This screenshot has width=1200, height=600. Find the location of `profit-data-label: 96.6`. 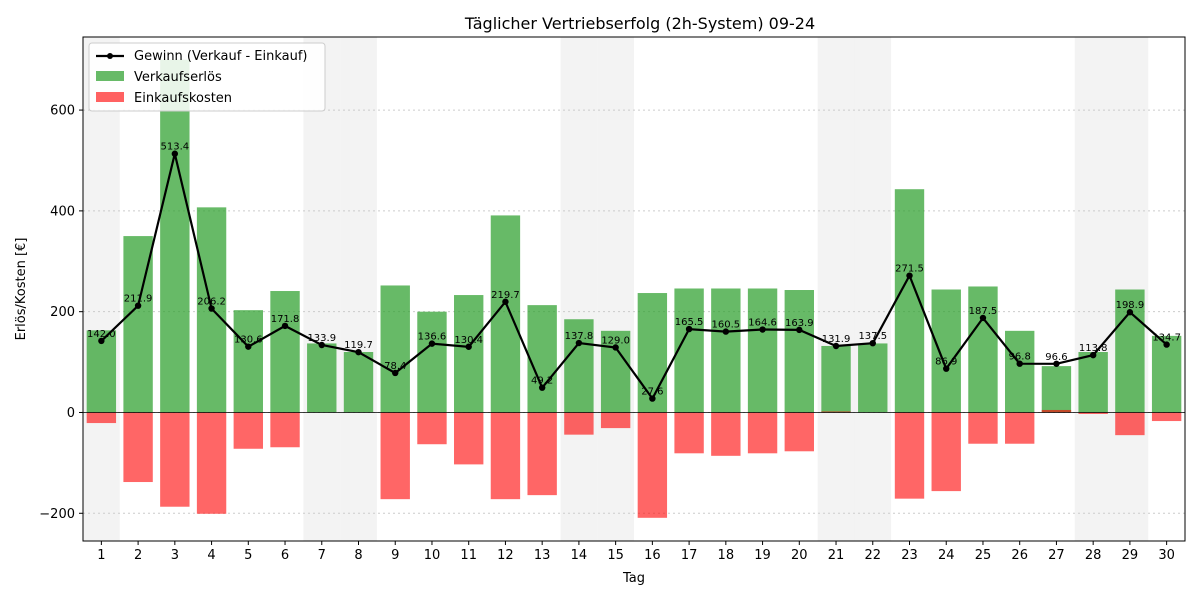

profit-data-label: 96.6 is located at coordinates (1056, 357).